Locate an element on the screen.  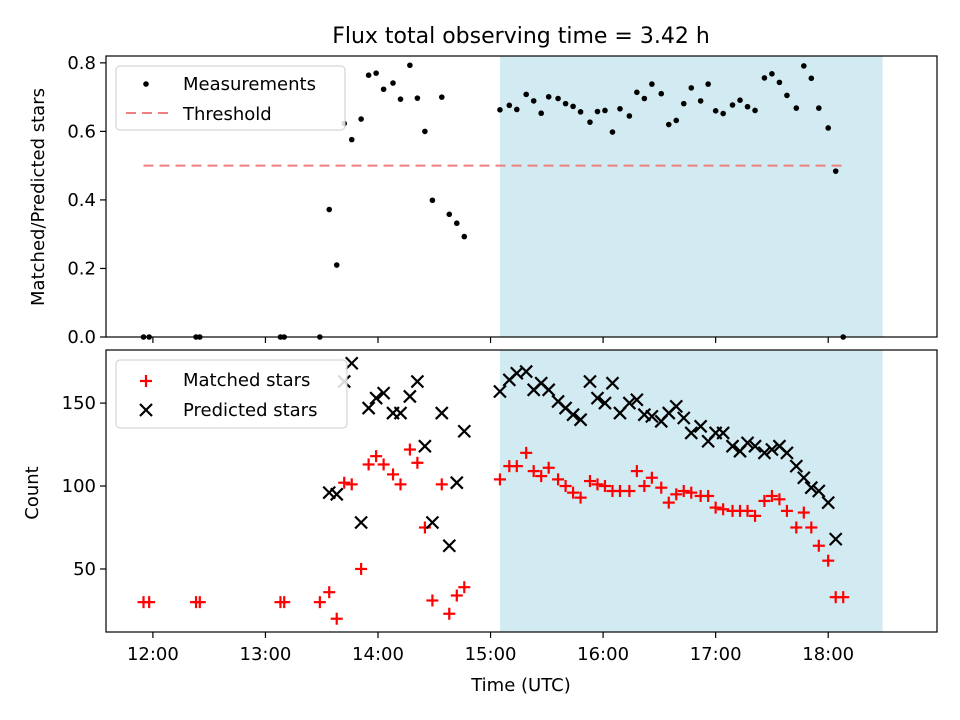
x-tick-label: 14:00 is located at coordinates (378, 654).